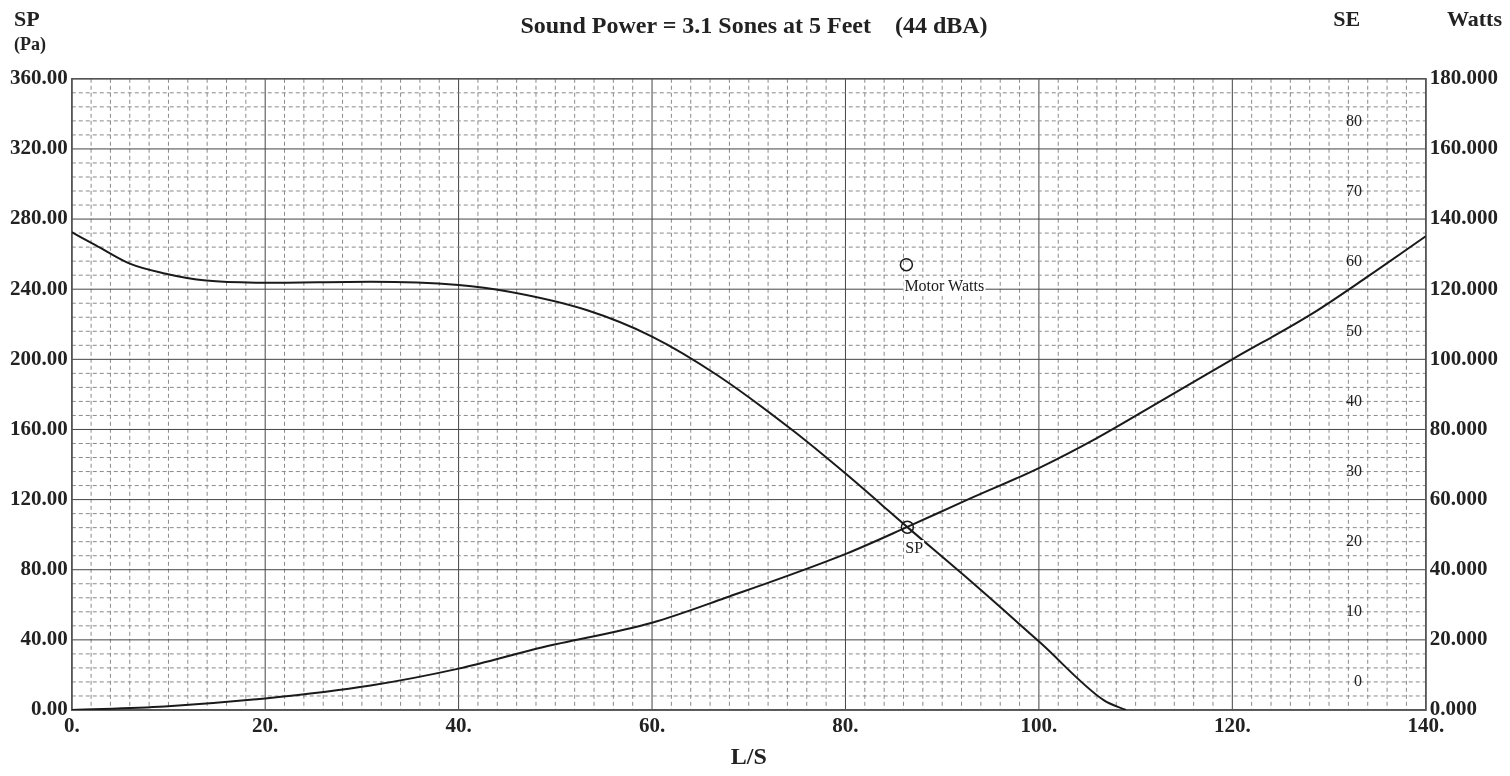  I want to click on y3-tick-label: 30, so click(1354, 470).